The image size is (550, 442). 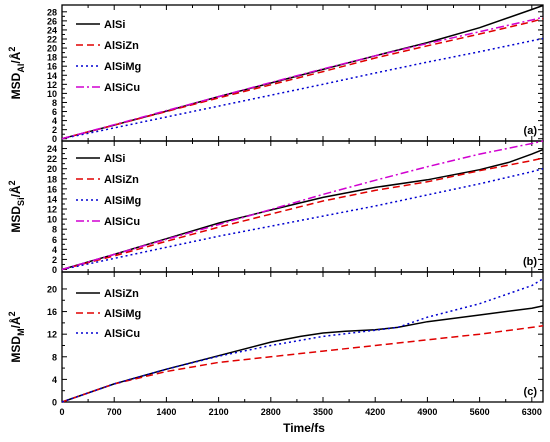 What do you see at coordinates (16, 73) in the screenshot?
I see `y-axis-title: MSDAl/Å2` at bounding box center [16, 73].